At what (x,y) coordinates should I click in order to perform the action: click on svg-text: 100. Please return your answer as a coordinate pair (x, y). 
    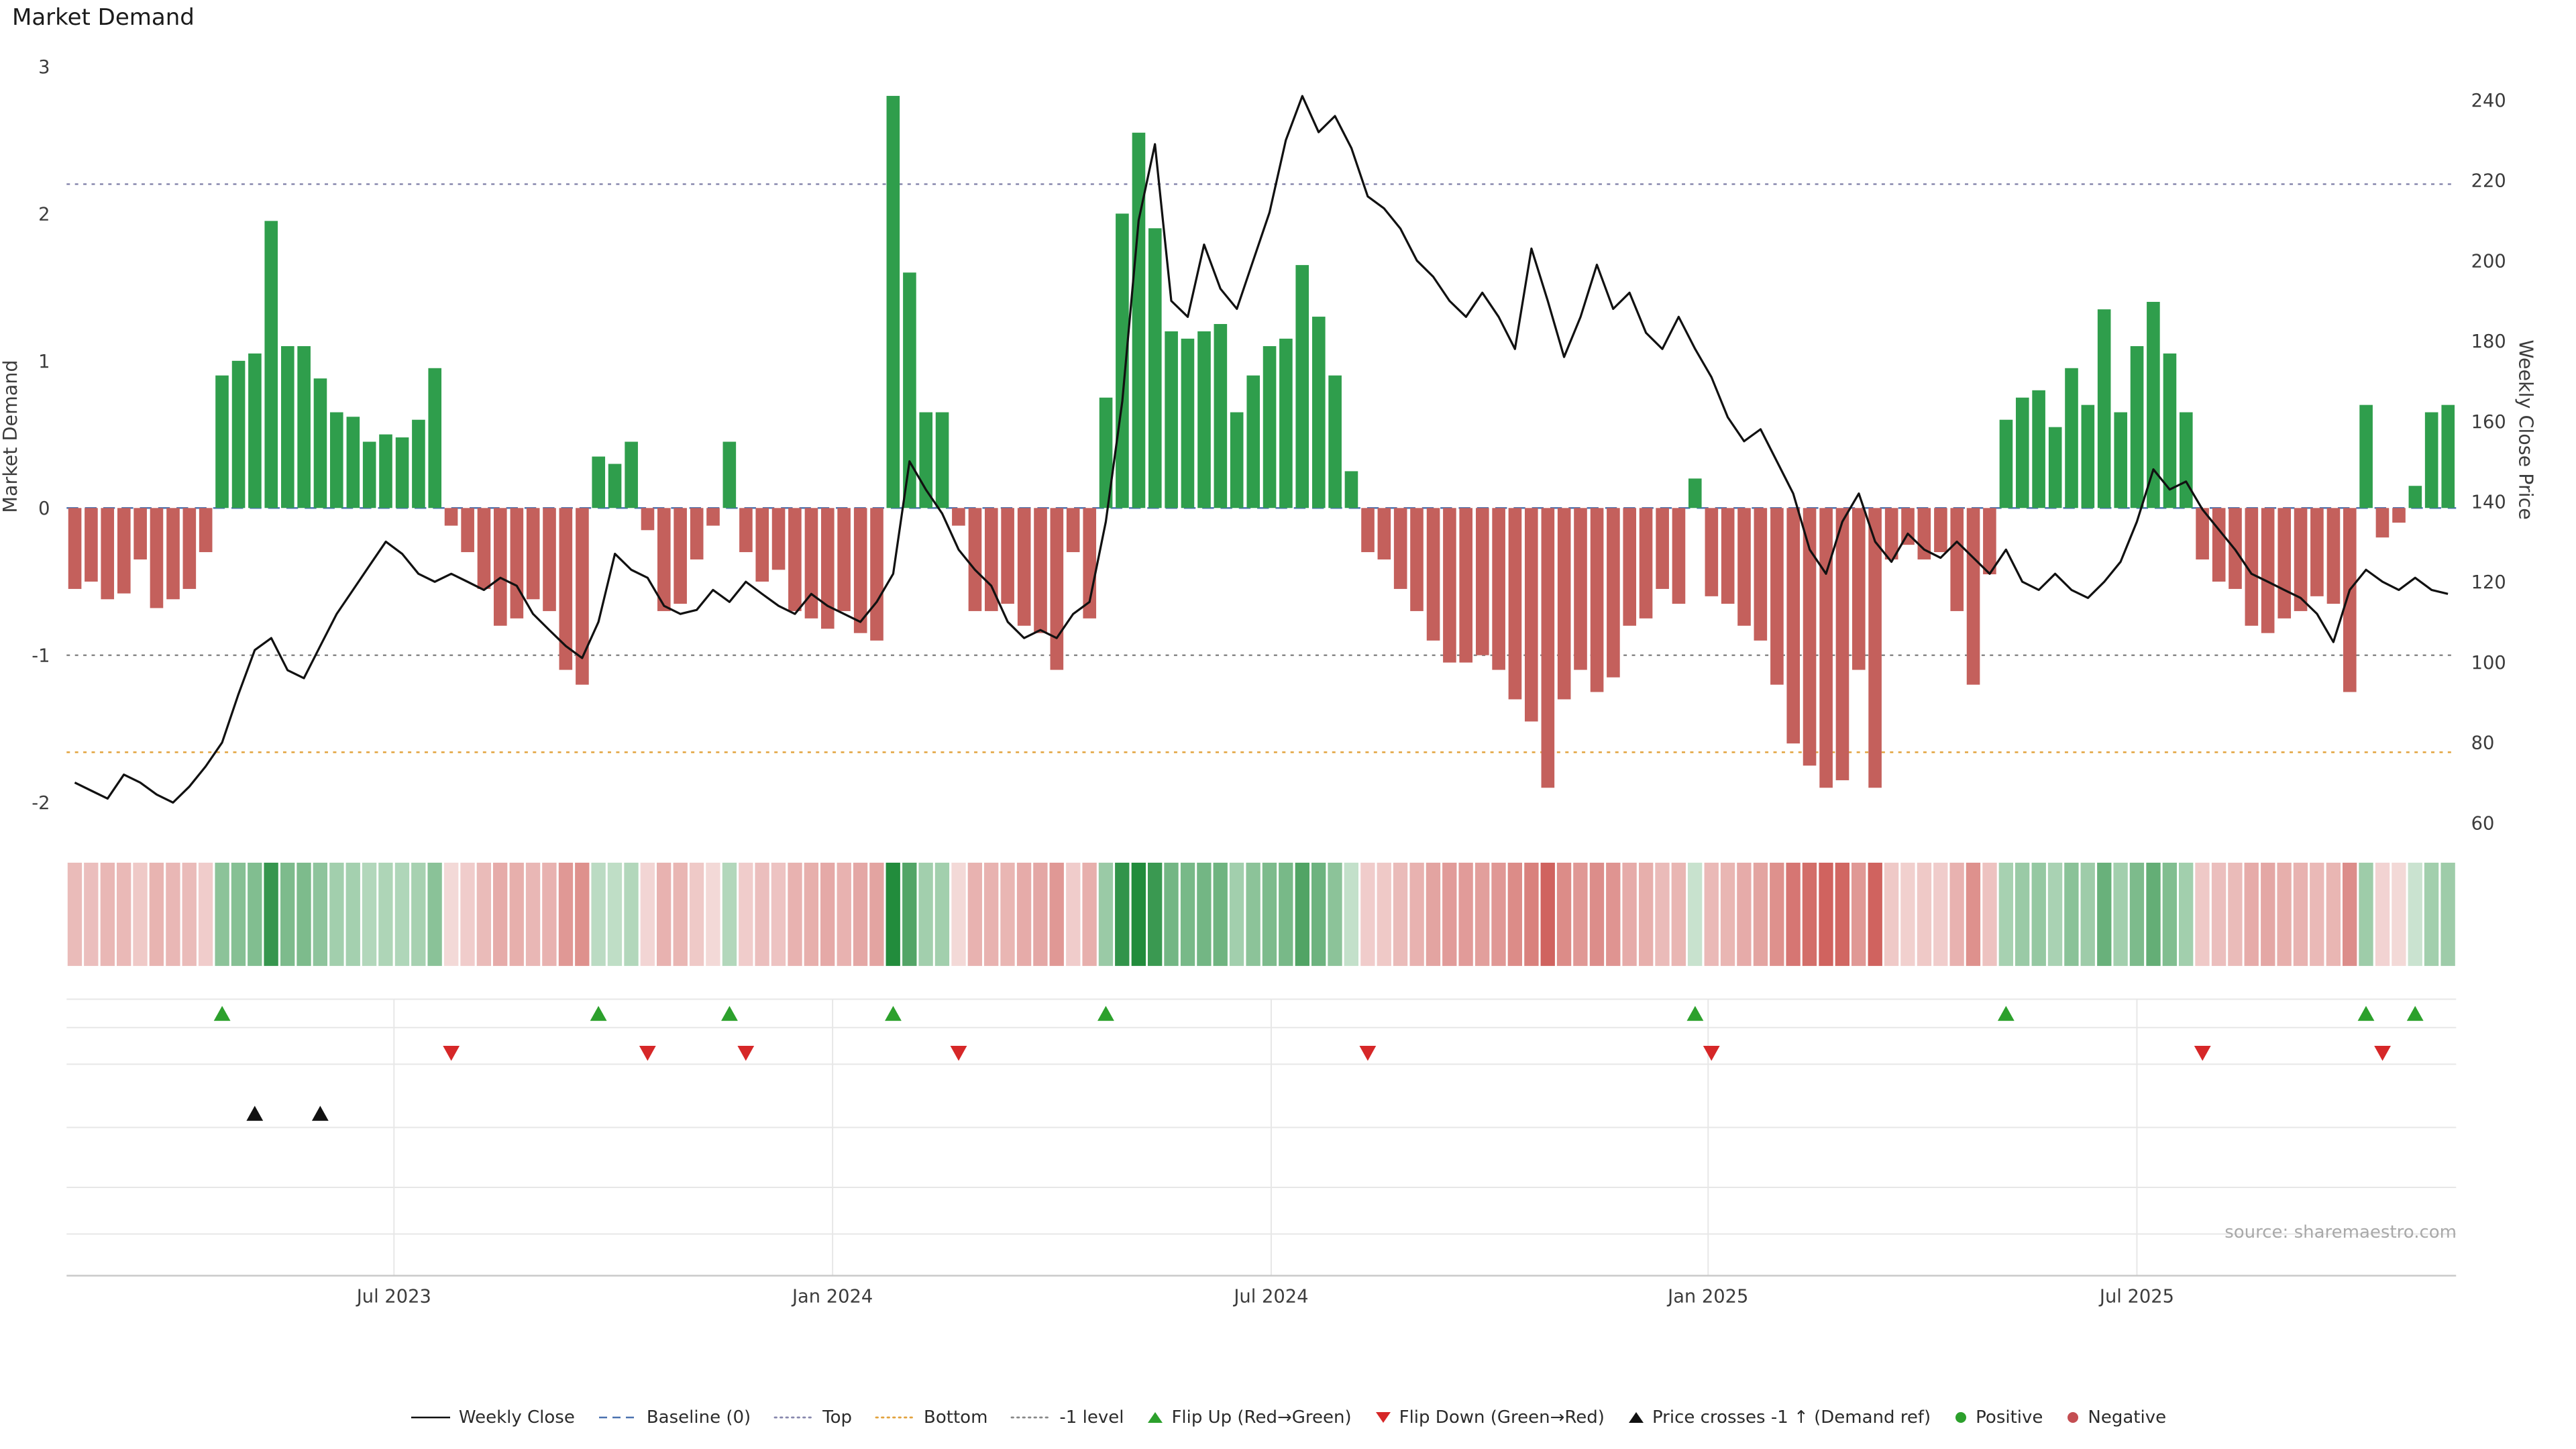
    Looking at the image, I should click on (2488, 663).